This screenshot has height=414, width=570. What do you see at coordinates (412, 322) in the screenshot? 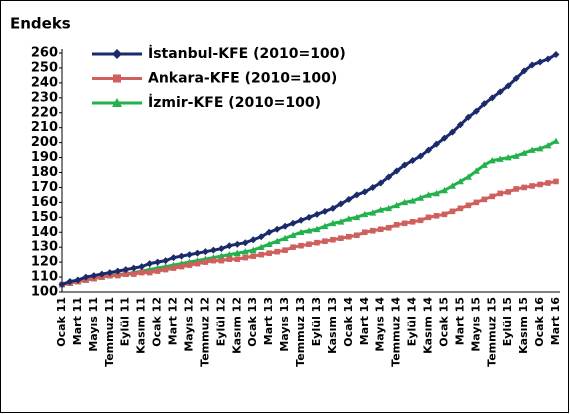
I see `x-tick-label: Eylül 14` at bounding box center [412, 322].